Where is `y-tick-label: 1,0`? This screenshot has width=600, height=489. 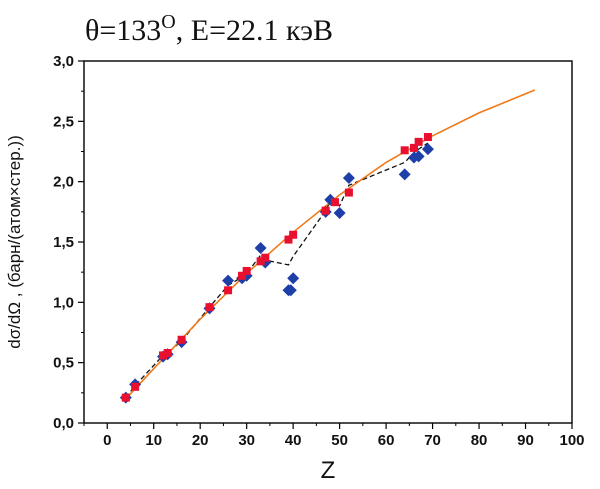
y-tick-label: 1,0 is located at coordinates (63, 302).